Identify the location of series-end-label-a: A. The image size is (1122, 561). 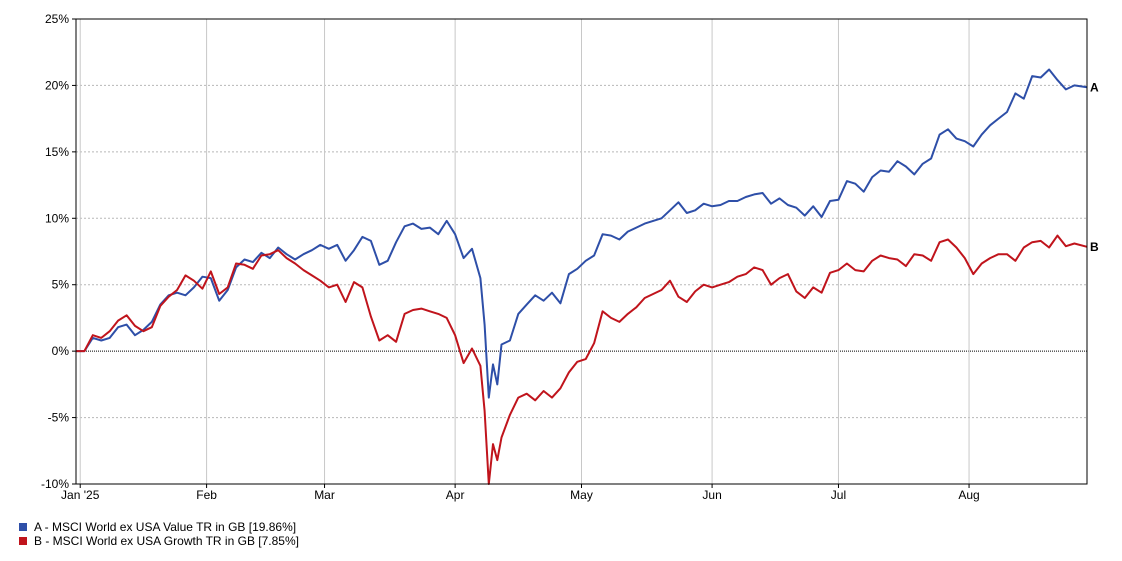
(1094, 87).